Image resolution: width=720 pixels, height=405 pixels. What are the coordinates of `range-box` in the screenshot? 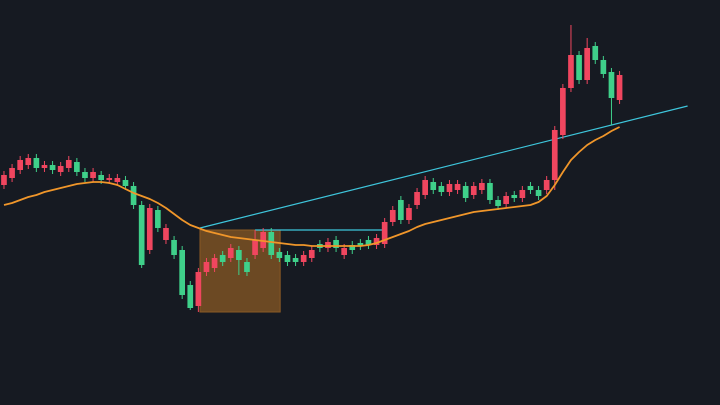 It's located at (240, 271).